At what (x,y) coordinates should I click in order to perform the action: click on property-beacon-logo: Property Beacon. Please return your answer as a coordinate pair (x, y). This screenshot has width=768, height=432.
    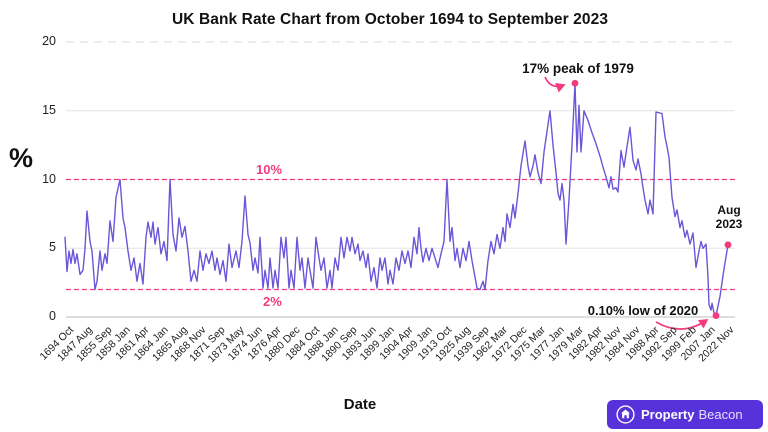
    Looking at the image, I should click on (685, 414).